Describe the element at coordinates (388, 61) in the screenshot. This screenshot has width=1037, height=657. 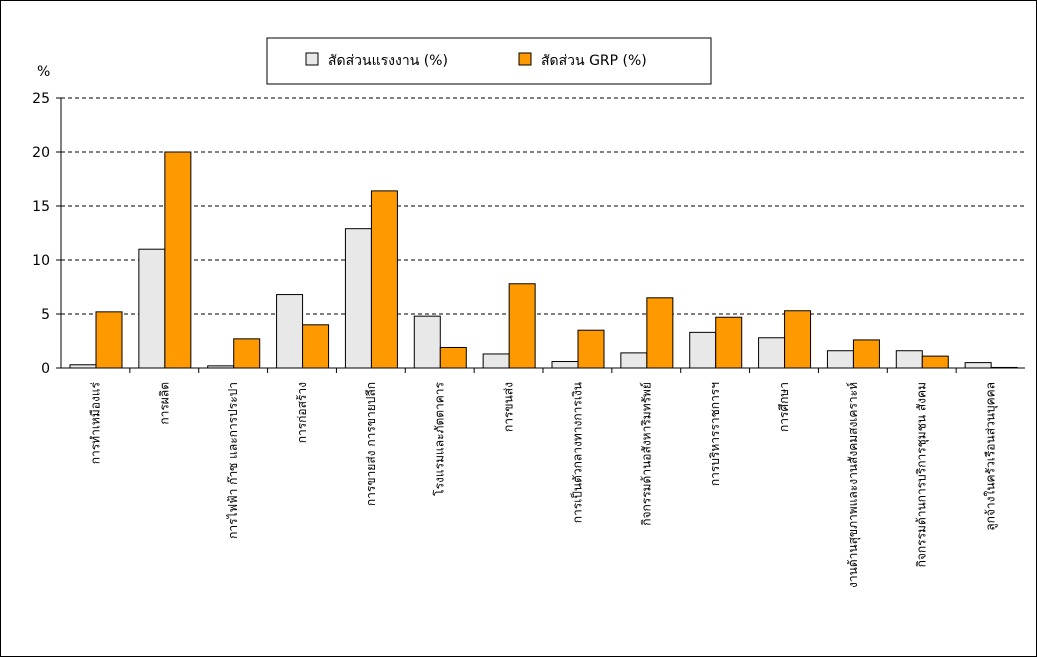
I see `legend-label-labor: สัดส่วนแรงงาน (%)` at that location.